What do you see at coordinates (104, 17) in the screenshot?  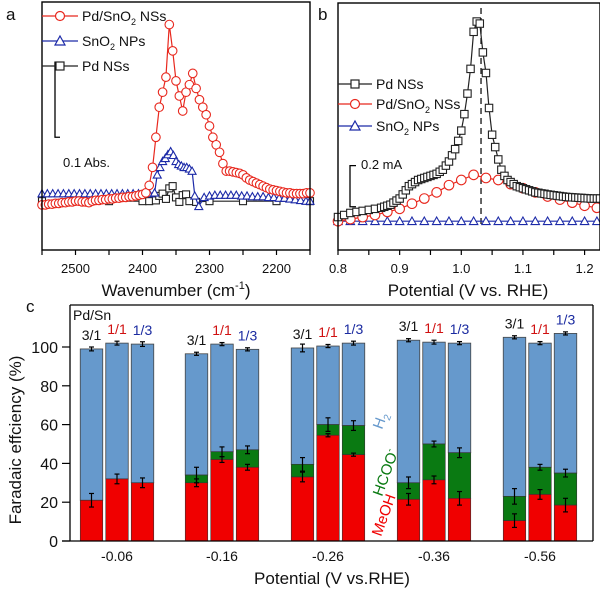 I see `legend-item-pd-sno2: Pd/SnO2 NSs` at bounding box center [104, 17].